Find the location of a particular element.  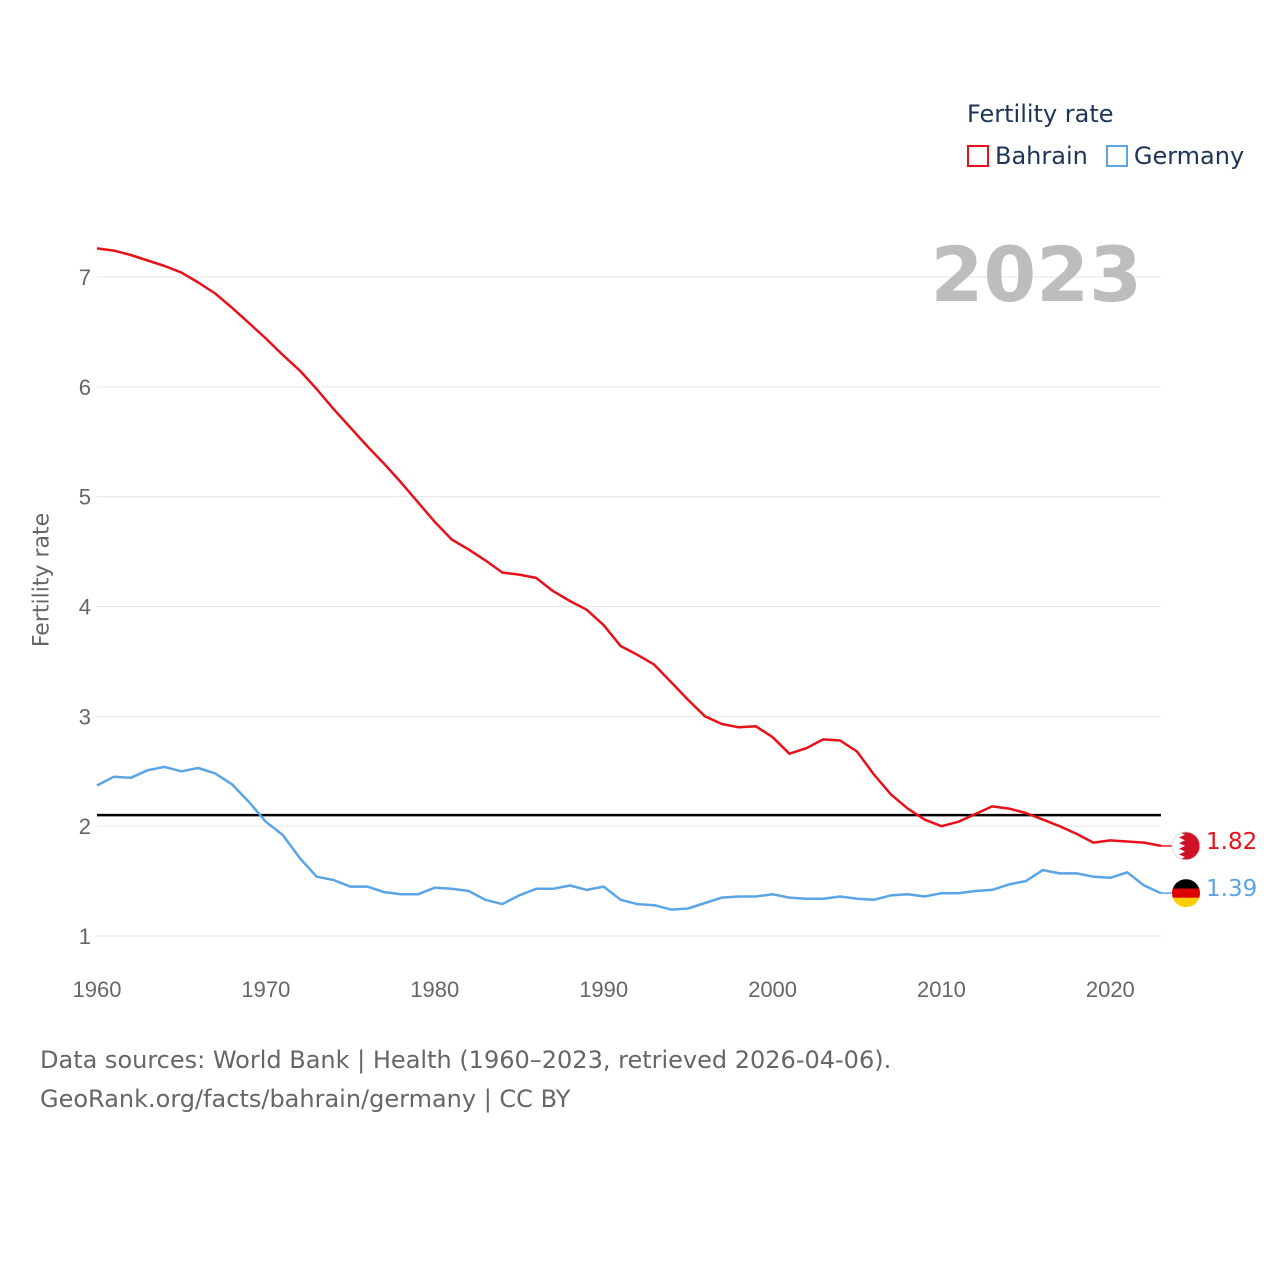

legend-swatch-bahrain is located at coordinates (978, 156).